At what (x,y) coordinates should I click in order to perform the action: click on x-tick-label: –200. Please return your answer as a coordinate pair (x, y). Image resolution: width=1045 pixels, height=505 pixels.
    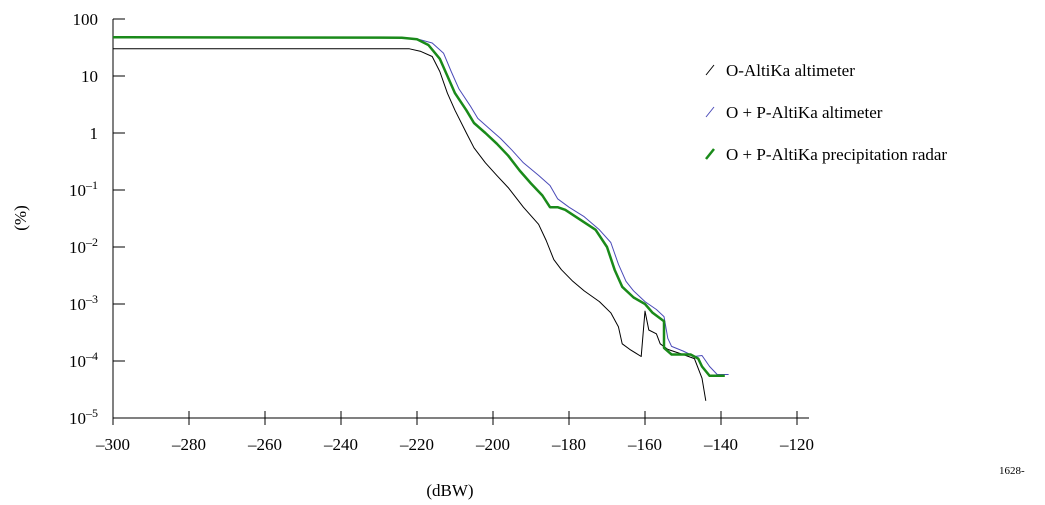
    Looking at the image, I should click on (492, 444).